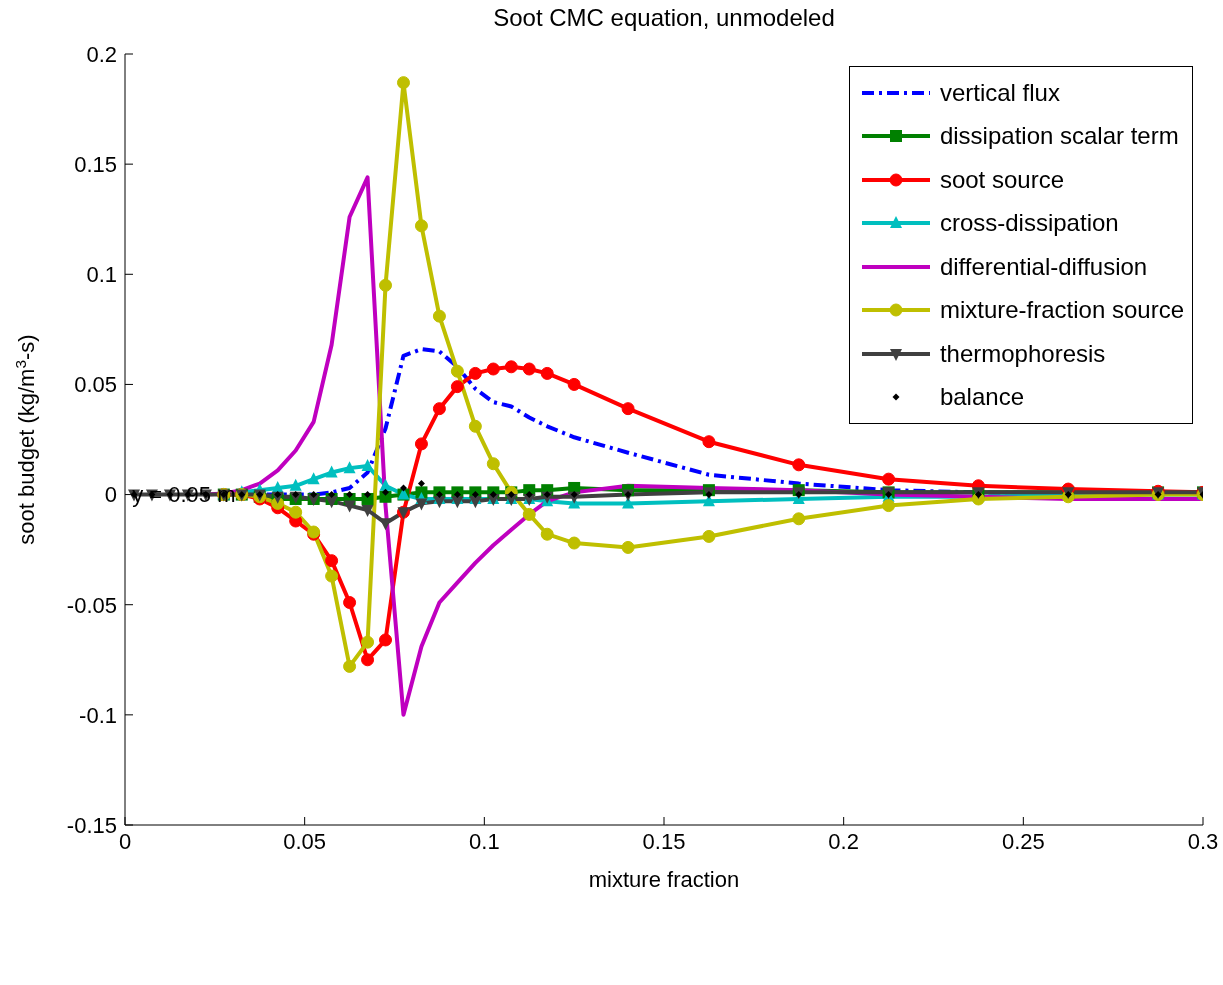 This screenshot has height=985, width=1223. I want to click on legend-label: balance, so click(981, 397).